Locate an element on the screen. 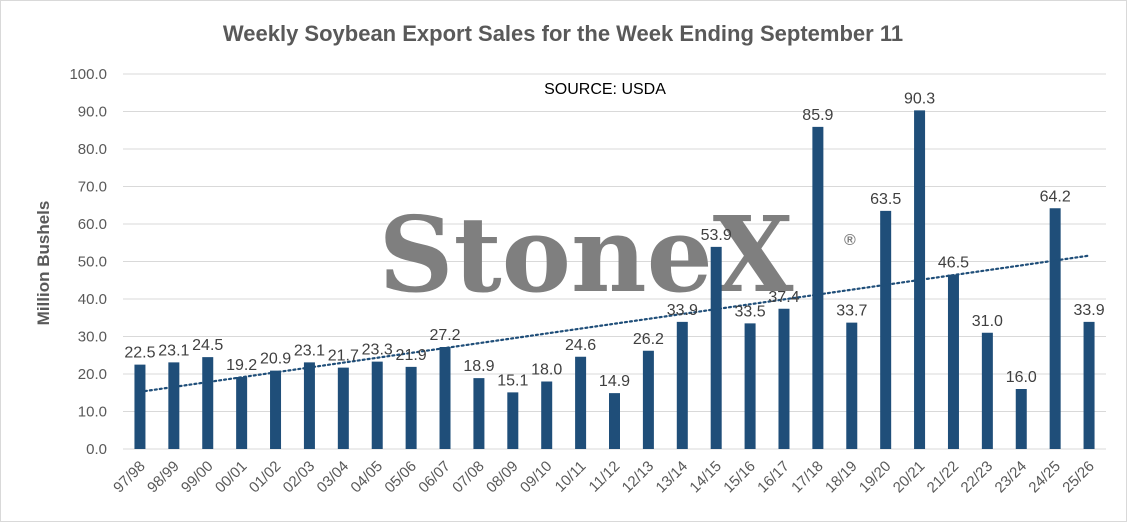 This screenshot has height=522, width=1127. y-tick-label: 90.0 is located at coordinates (92, 112).